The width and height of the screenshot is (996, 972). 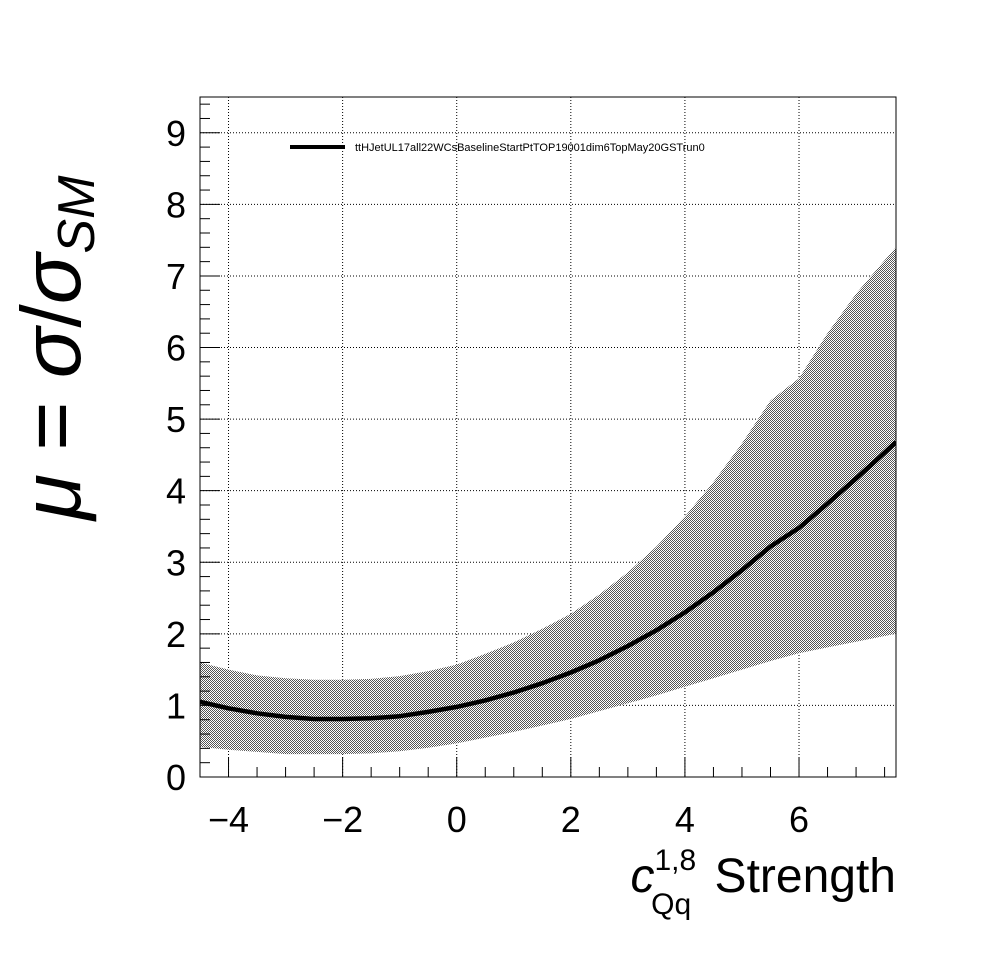 What do you see at coordinates (176, 133) in the screenshot?
I see `y-tick-label: 9` at bounding box center [176, 133].